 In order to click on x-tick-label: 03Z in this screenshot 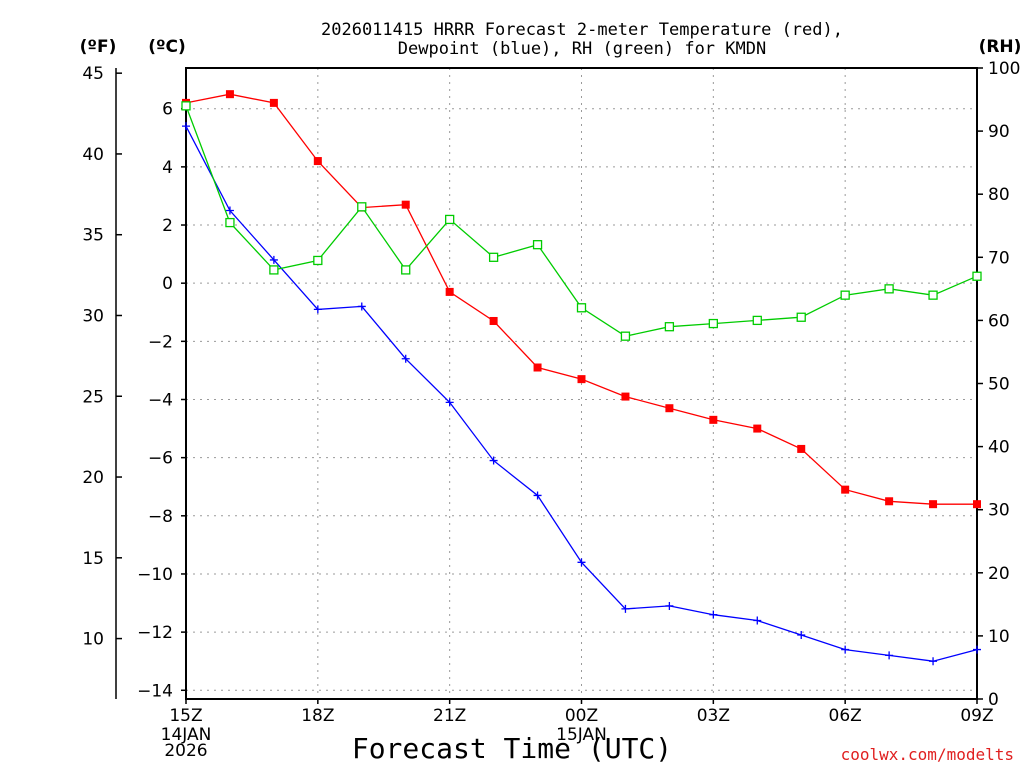, I will do `click(713, 716)`.